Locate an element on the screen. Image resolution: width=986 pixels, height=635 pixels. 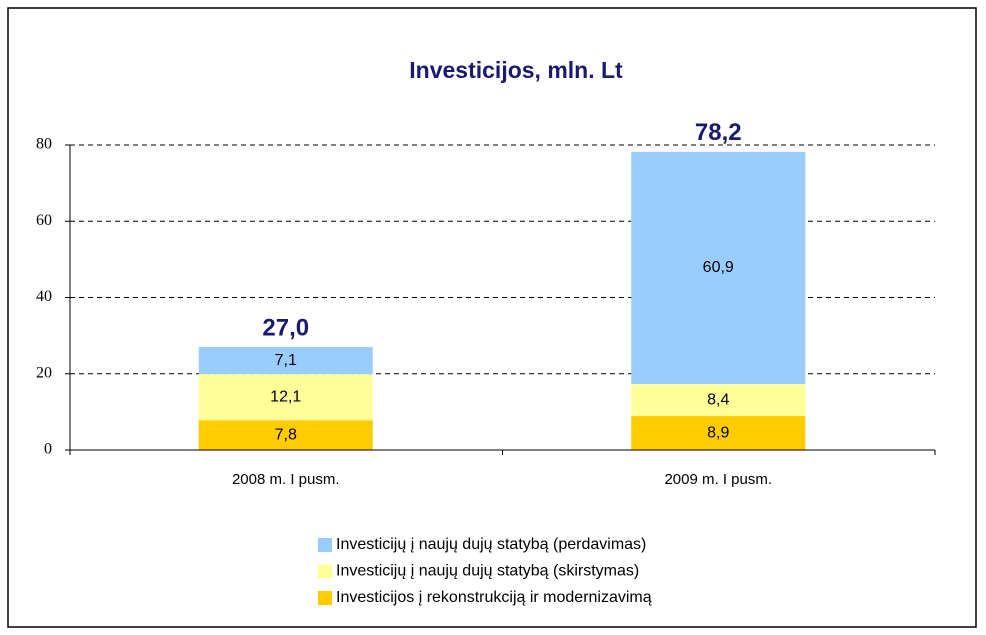
y-tick-label: 40 is located at coordinates (44, 296).